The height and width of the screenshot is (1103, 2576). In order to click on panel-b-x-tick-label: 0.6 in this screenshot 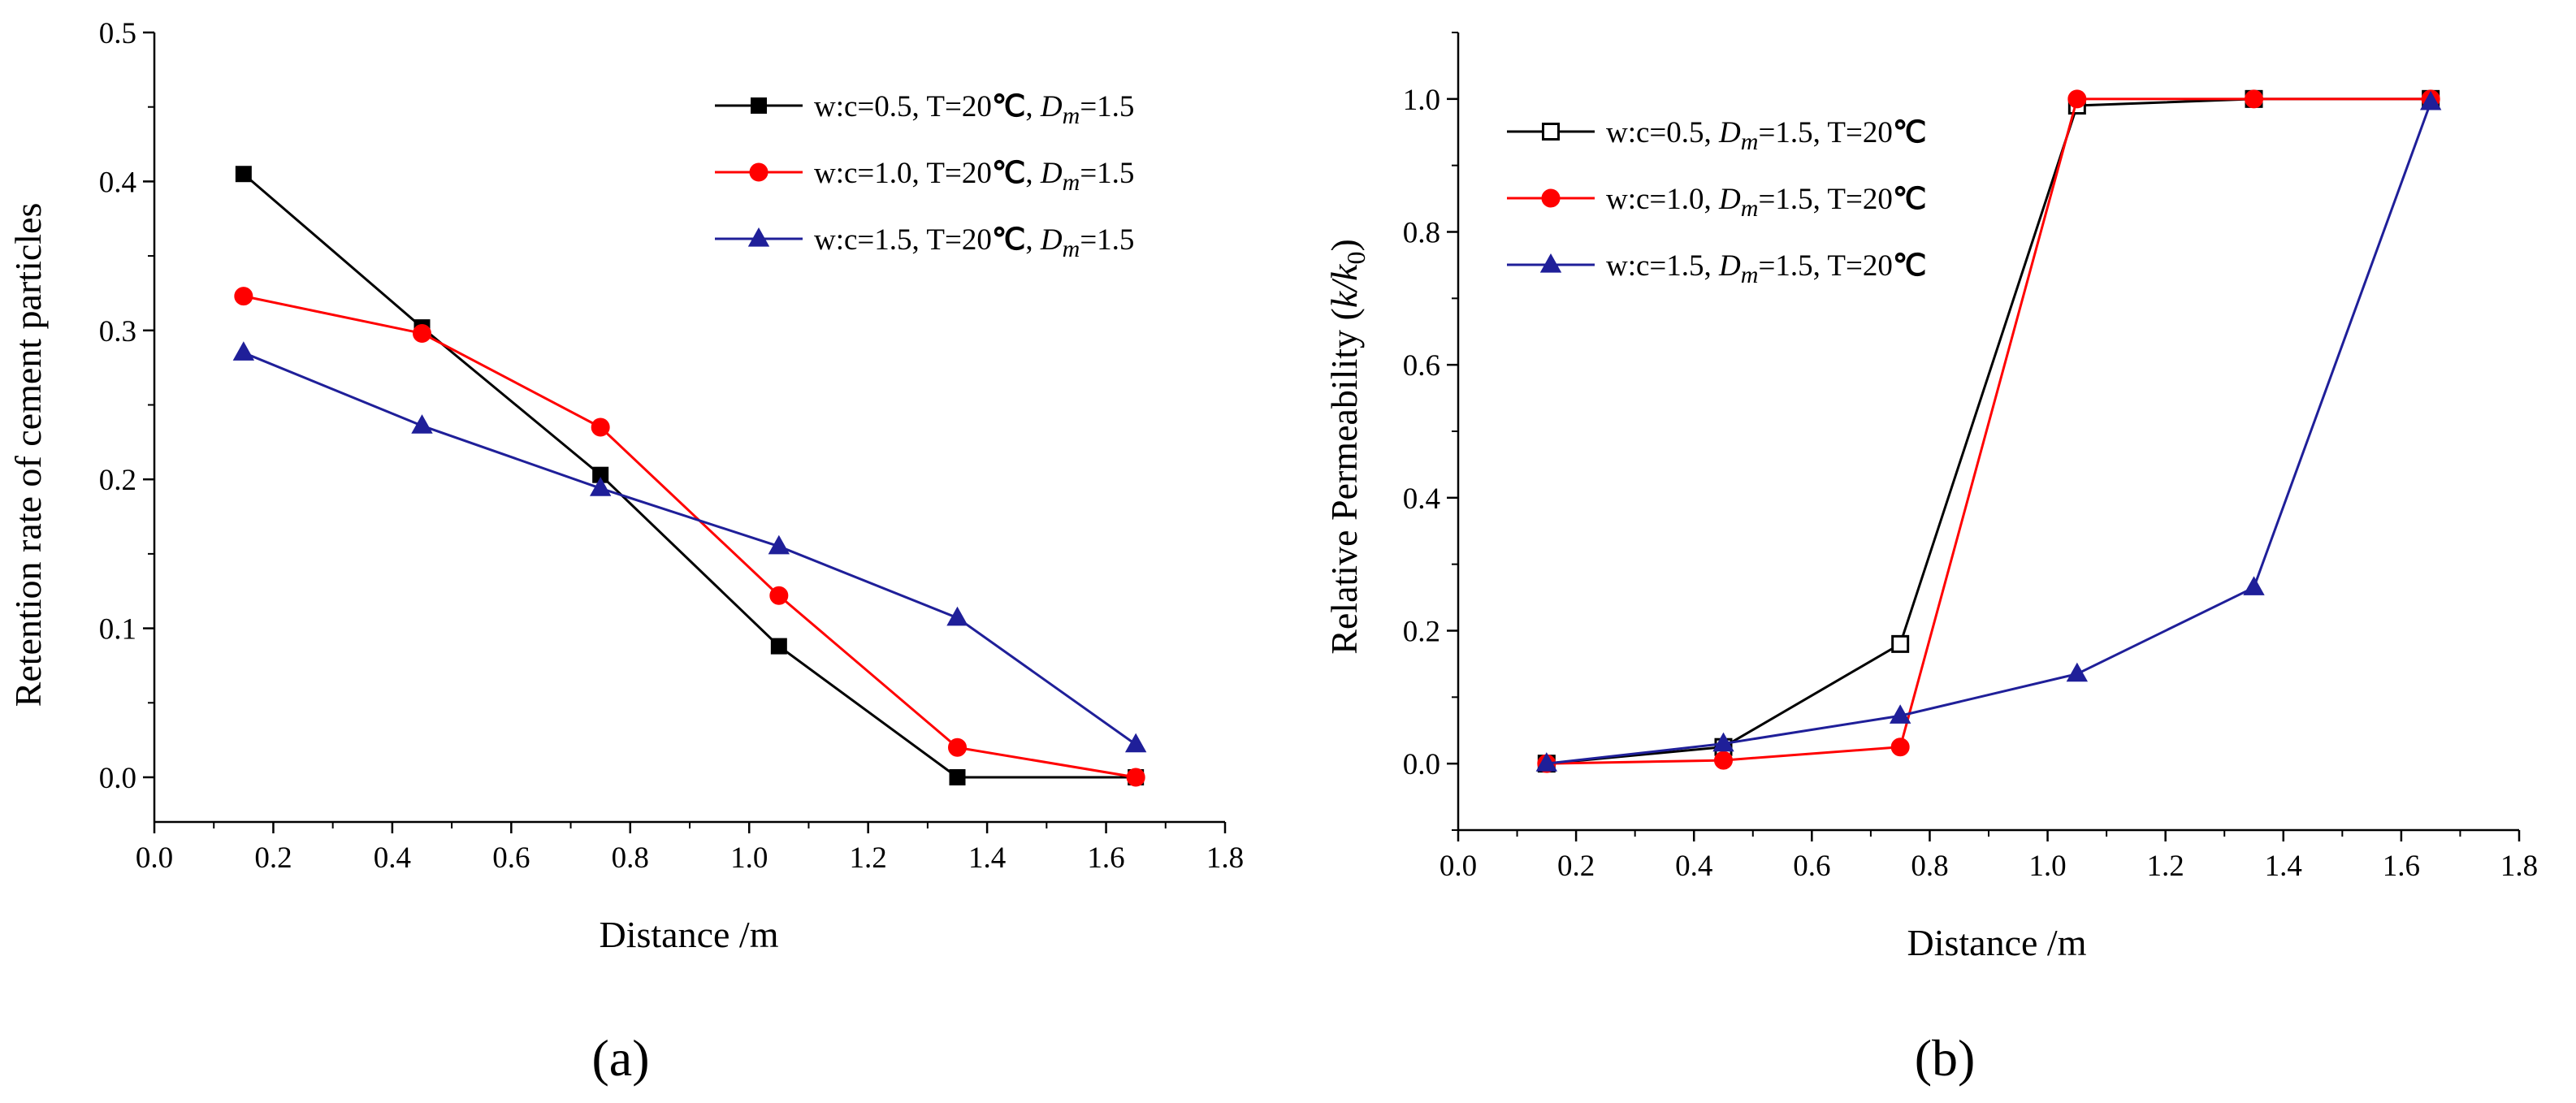, I will do `click(1812, 866)`.